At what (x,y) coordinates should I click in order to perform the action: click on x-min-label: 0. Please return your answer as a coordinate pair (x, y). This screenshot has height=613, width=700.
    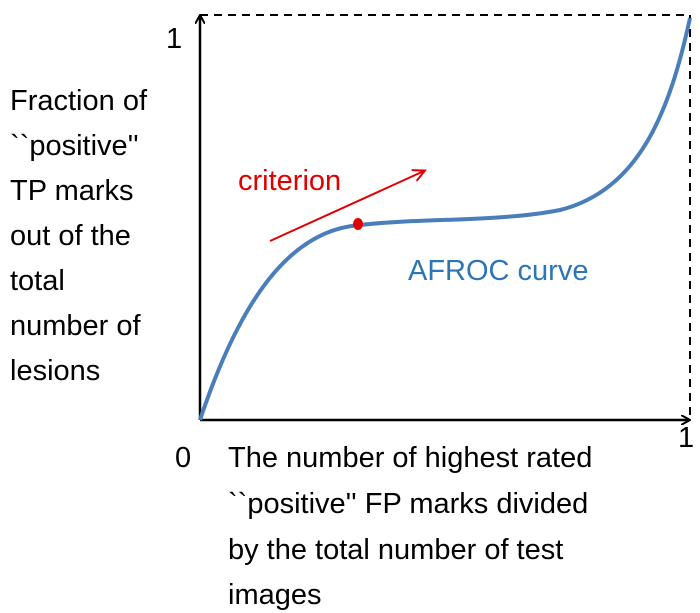
    Looking at the image, I should click on (183, 458).